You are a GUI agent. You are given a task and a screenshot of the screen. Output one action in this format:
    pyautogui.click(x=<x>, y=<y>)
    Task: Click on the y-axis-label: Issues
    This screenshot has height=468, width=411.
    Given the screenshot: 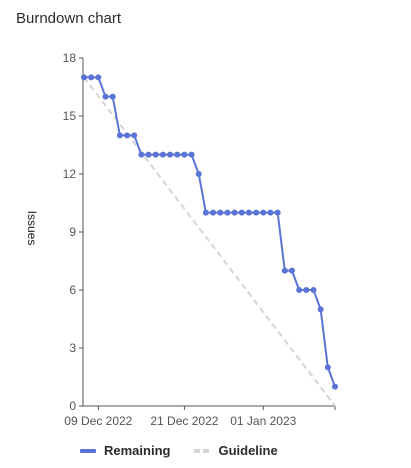 What is the action you would take?
    pyautogui.click(x=32, y=228)
    